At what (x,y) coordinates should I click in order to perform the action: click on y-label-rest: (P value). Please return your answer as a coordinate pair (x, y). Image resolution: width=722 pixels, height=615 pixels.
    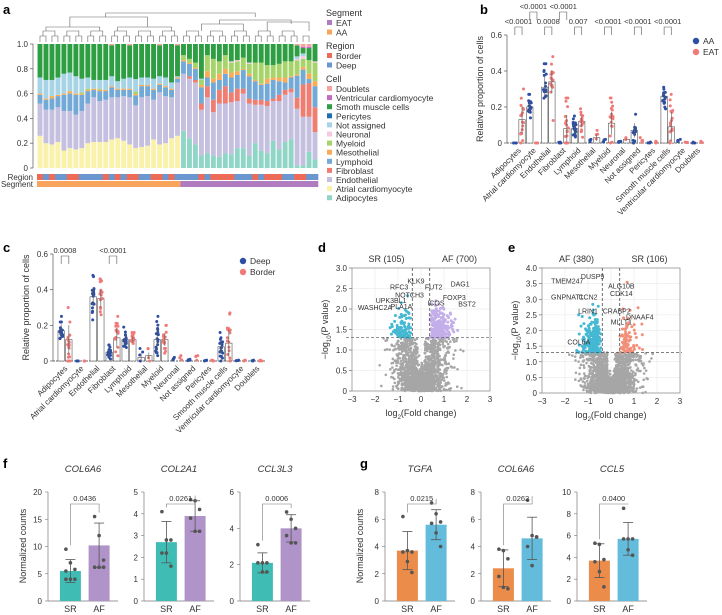
    Looking at the image, I should click on (325, 318).